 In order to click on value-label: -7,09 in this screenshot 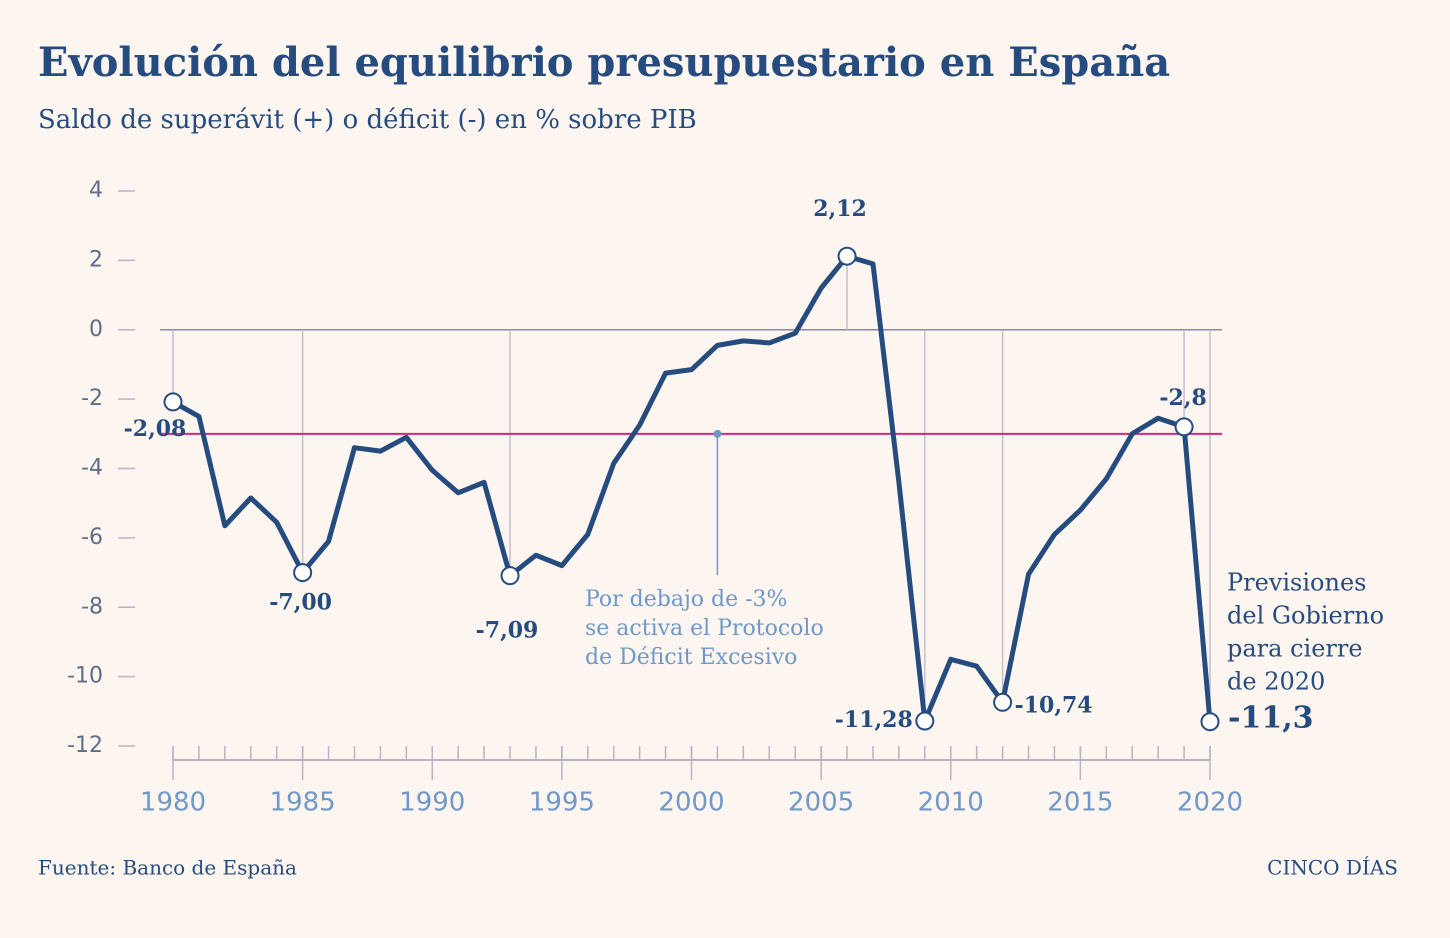, I will do `click(507, 631)`.